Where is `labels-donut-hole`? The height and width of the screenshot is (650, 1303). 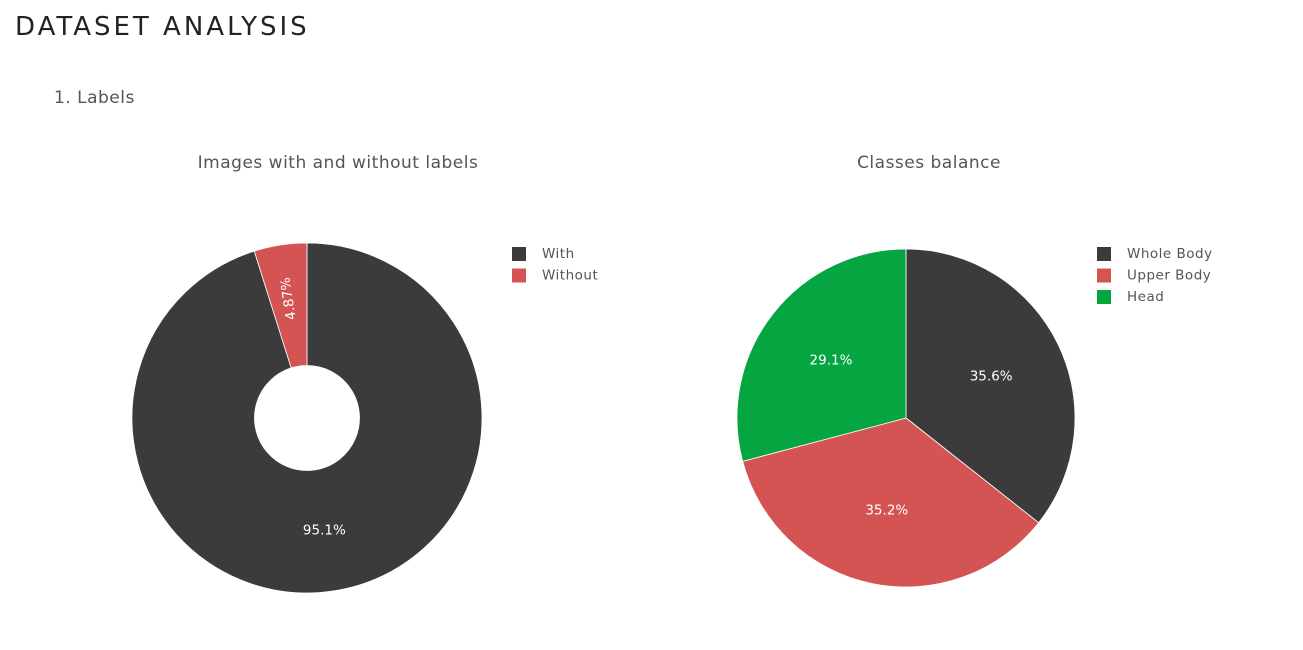 labels-donut-hole is located at coordinates (307, 418).